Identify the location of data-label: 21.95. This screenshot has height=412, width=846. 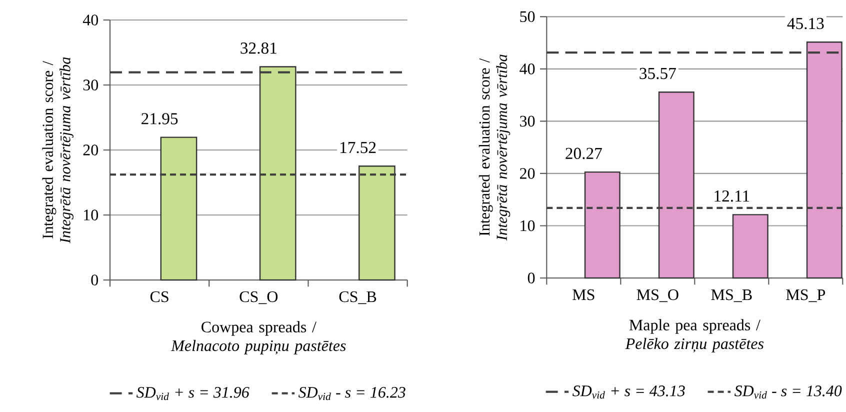
(160, 118).